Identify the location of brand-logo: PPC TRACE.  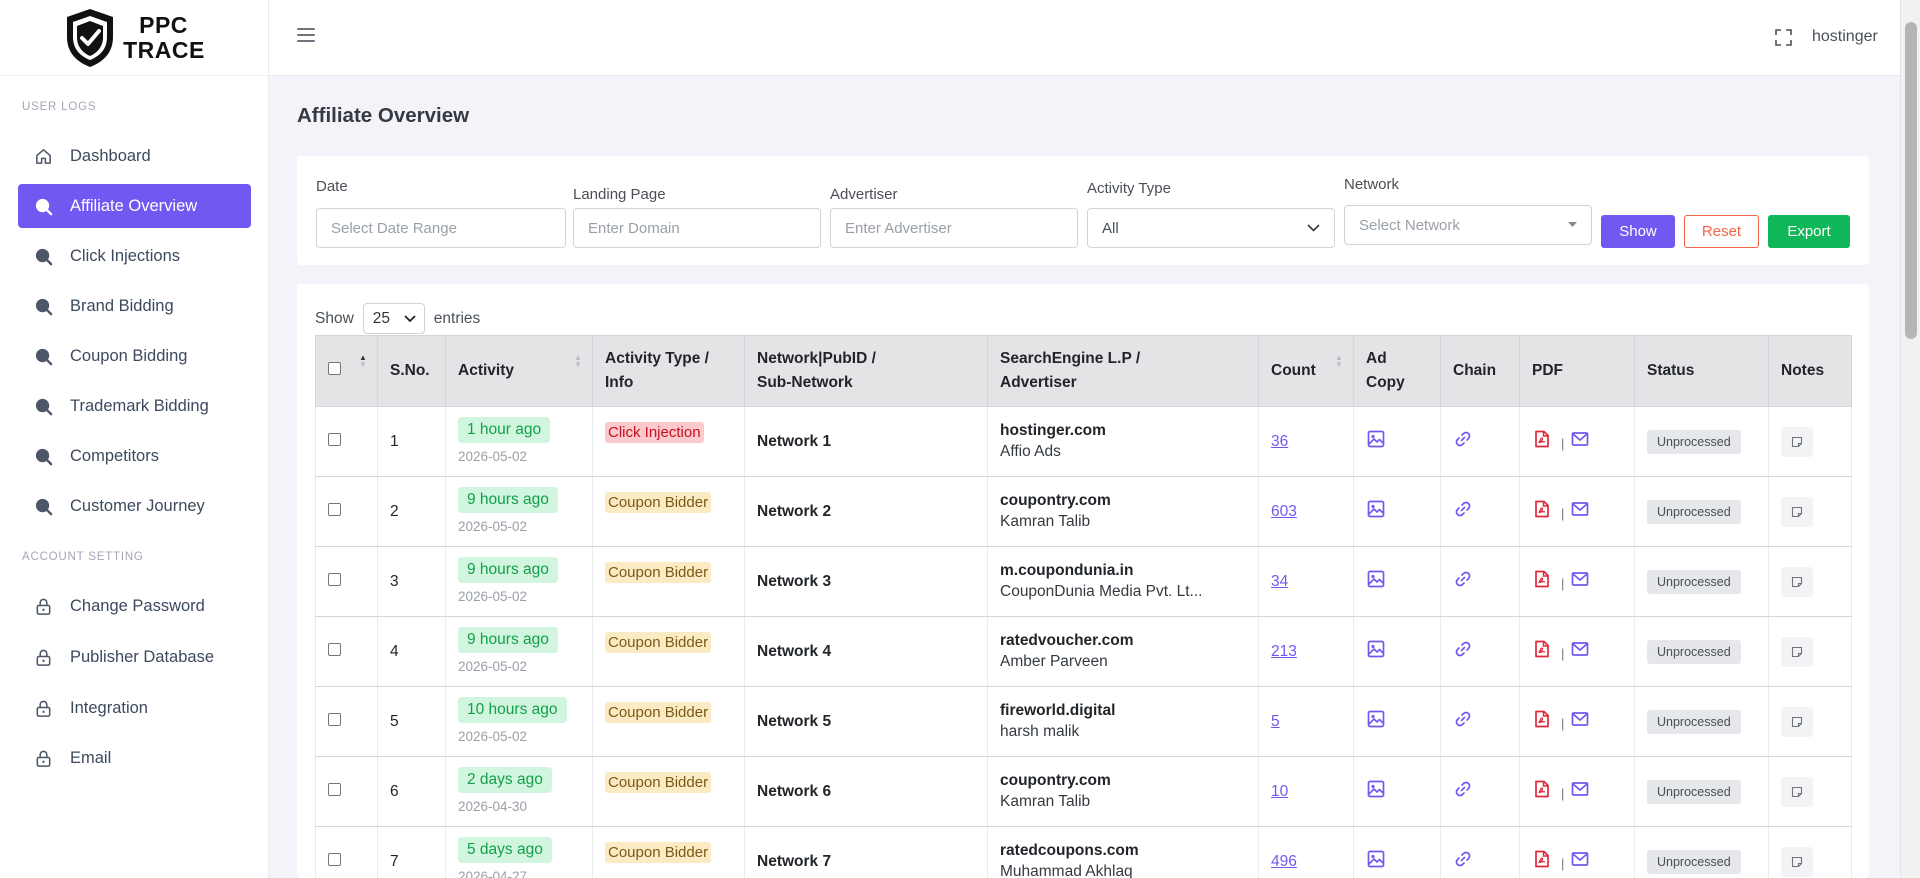
(134, 38).